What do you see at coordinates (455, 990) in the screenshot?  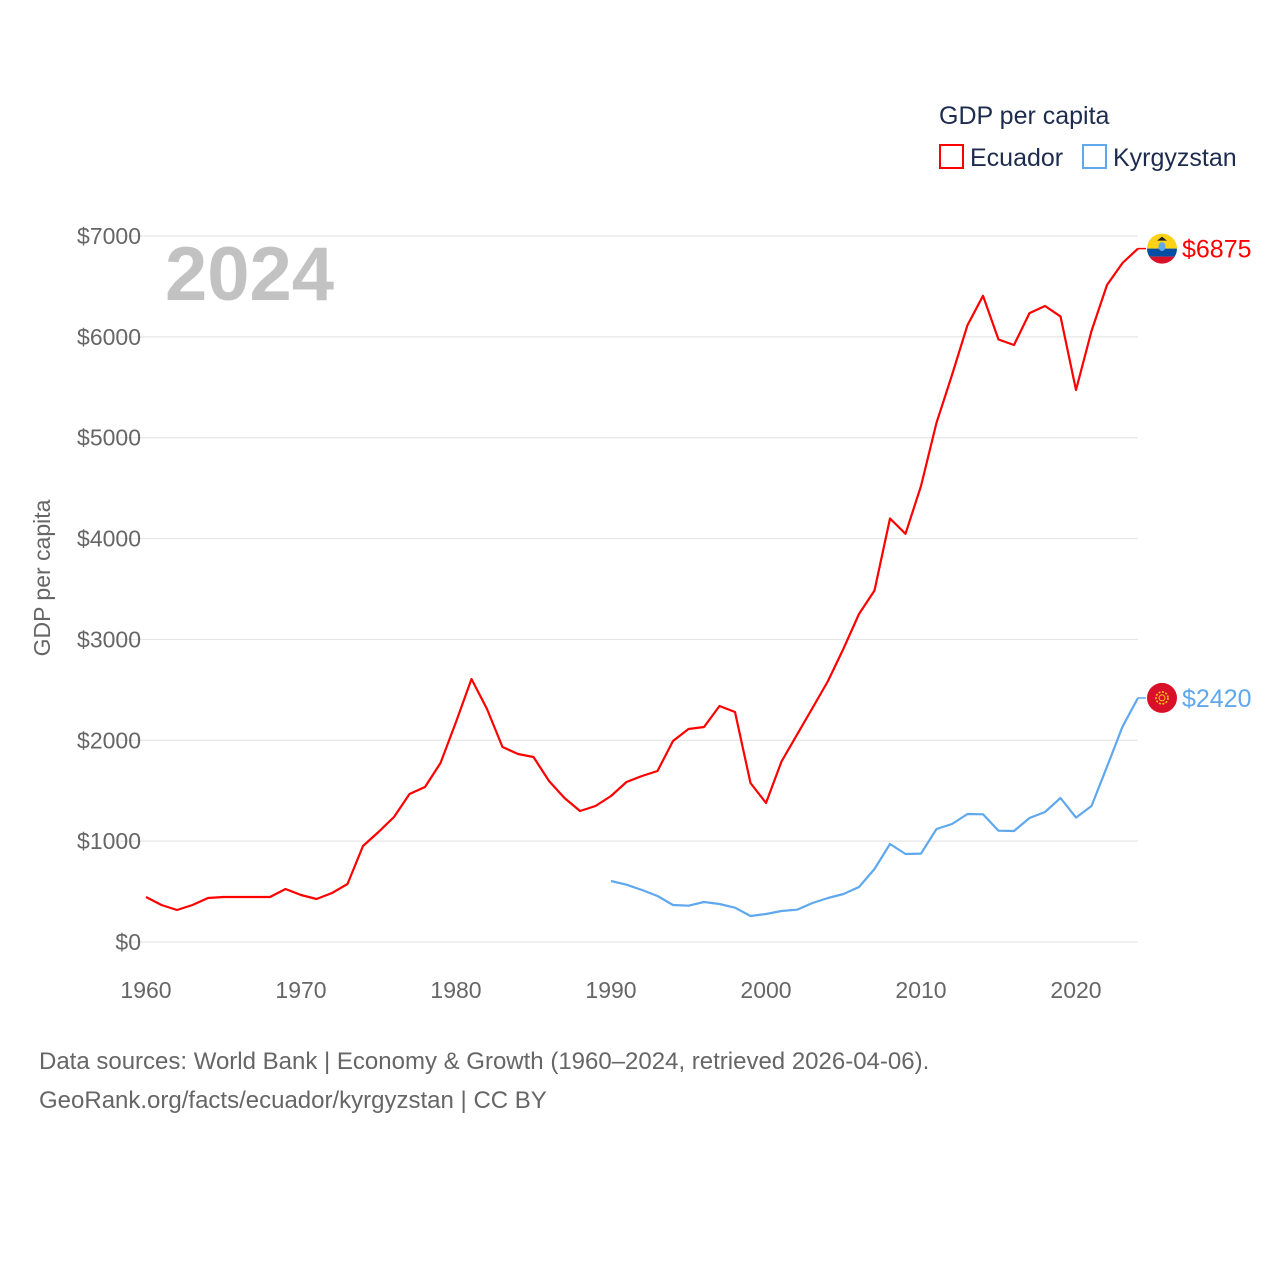 I see `x-tick-label: 1980` at bounding box center [455, 990].